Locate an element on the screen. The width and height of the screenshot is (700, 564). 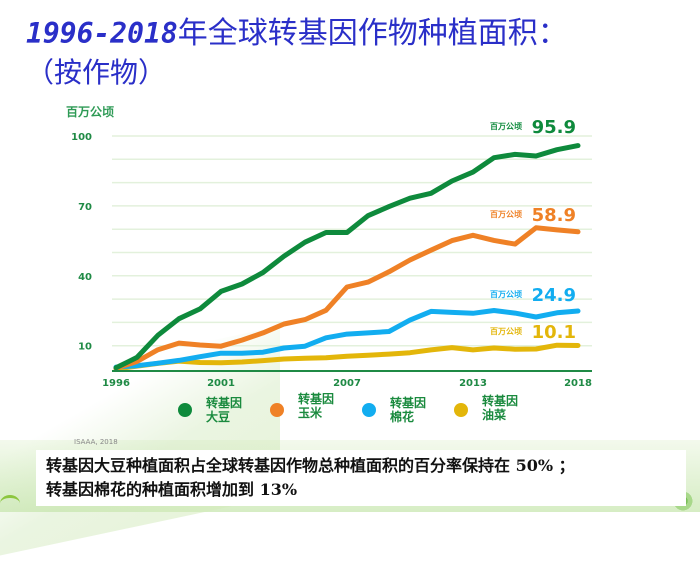
legend-dot-cotton is located at coordinates (369, 410).